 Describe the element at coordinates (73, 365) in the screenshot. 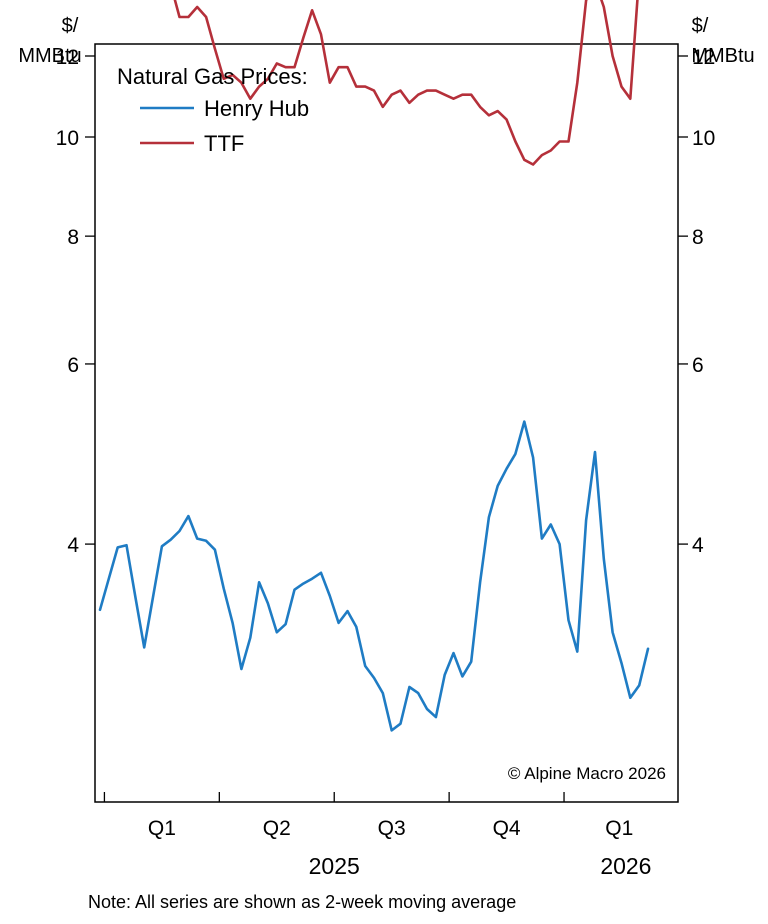

I see `y-tick-label-left: 6` at that location.